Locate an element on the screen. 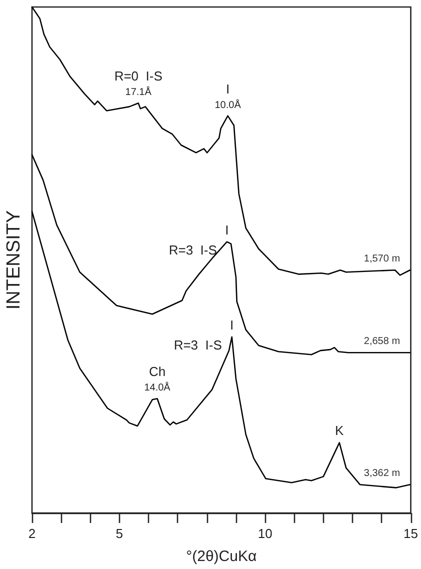 This screenshot has height=569, width=421. x-tick-label: 2 is located at coordinates (32, 533).